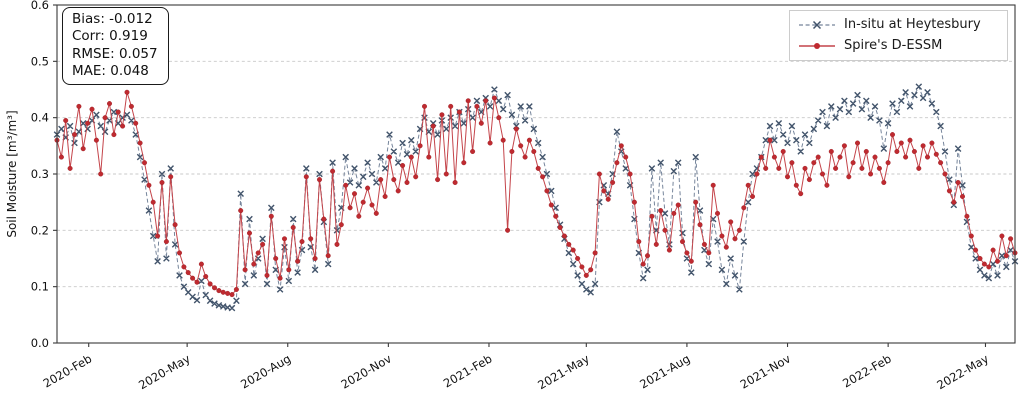  What do you see at coordinates (817, 45) in the screenshot?
I see `spire-solid-dot-marker-icon` at bounding box center [817, 45].